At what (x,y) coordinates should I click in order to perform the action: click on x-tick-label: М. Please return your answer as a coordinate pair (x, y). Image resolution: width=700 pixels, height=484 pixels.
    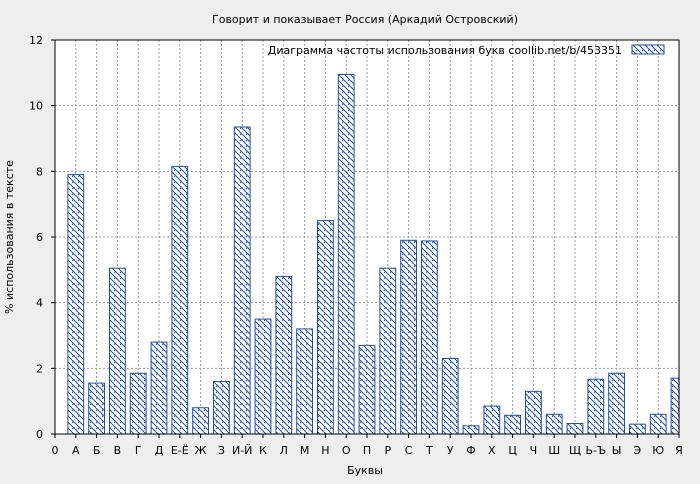
    Looking at the image, I should click on (305, 450).